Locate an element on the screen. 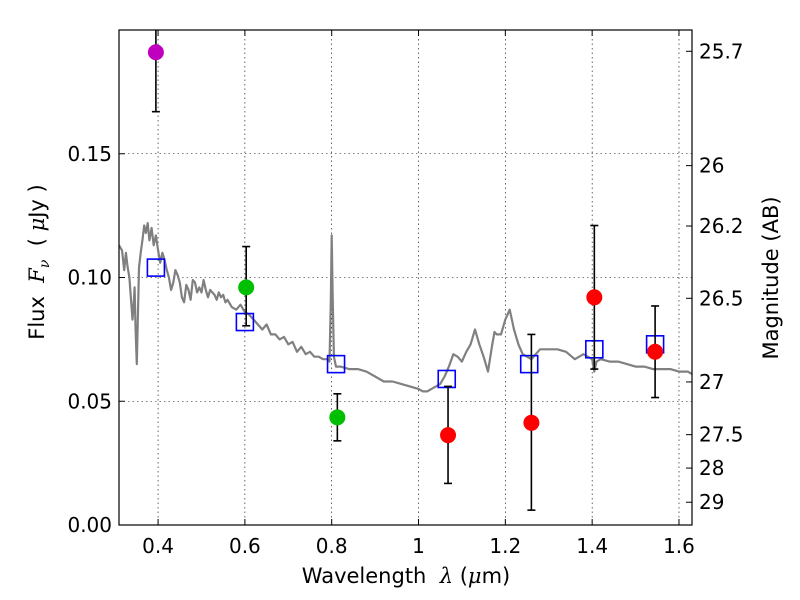  x-axis-label-prefix: Wavelength is located at coordinates (371, 576).